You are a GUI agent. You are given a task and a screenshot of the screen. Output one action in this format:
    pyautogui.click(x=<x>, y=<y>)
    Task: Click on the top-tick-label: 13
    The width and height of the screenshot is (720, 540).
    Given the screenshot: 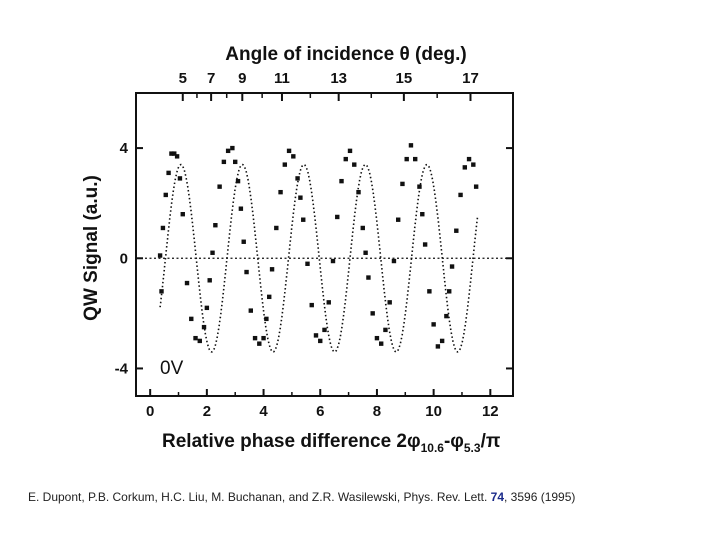 What is the action you would take?
    pyautogui.click(x=338, y=78)
    